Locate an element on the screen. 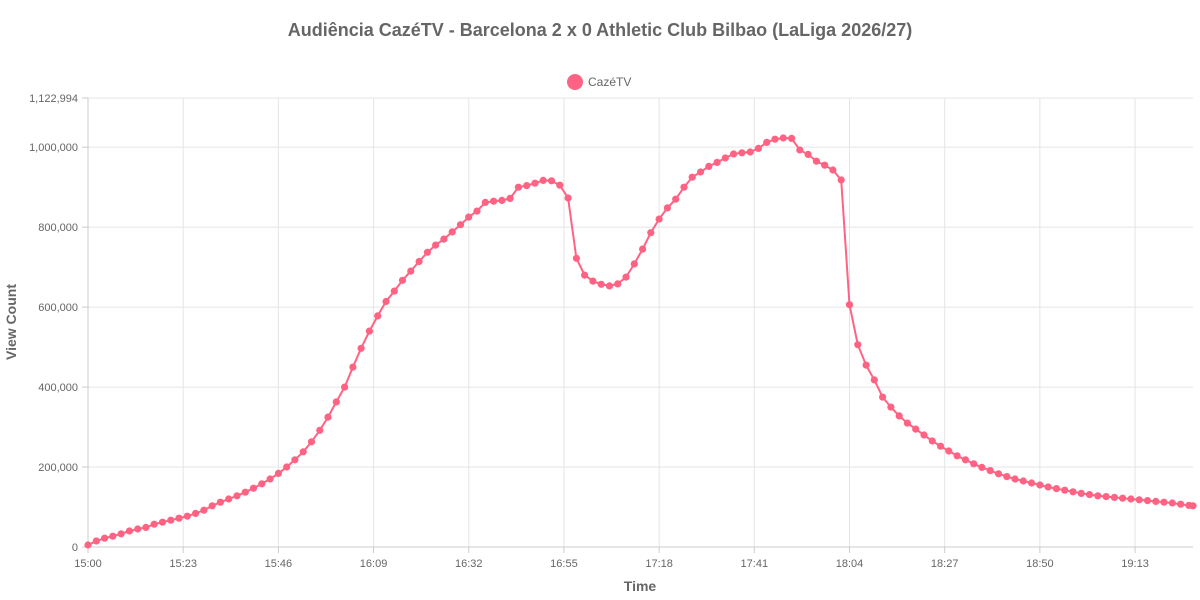  legend: CazéTV is located at coordinates (599, 82).